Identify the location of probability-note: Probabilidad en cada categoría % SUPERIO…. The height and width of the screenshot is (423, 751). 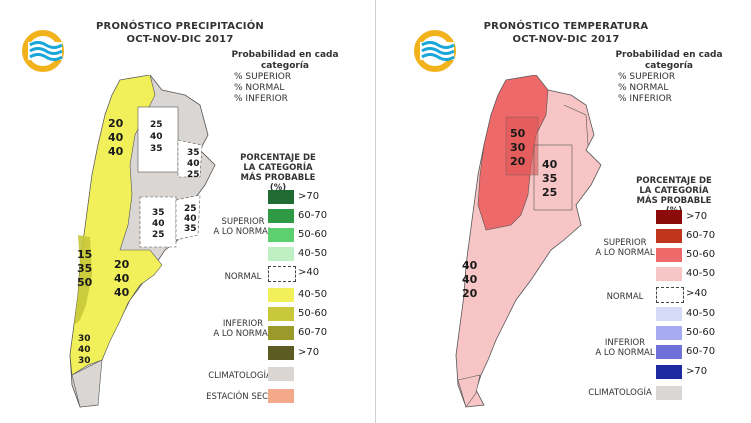
(669, 77).